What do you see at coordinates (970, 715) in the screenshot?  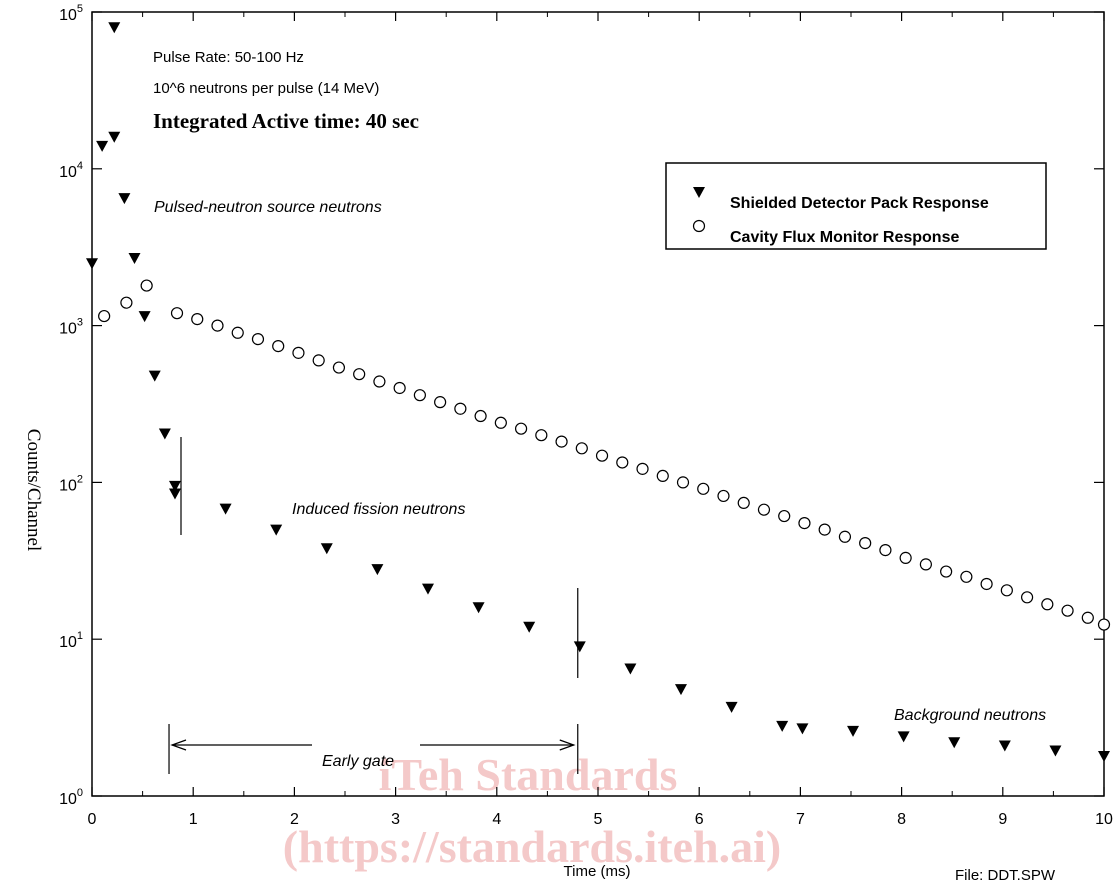 I see `background-neutrons-label: Background neutrons` at bounding box center [970, 715].